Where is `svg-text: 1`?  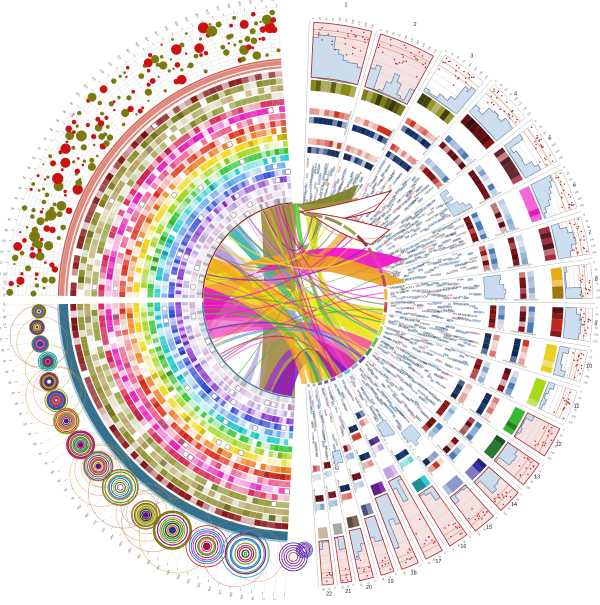 svg-text: 1 is located at coordinates (345, 6).